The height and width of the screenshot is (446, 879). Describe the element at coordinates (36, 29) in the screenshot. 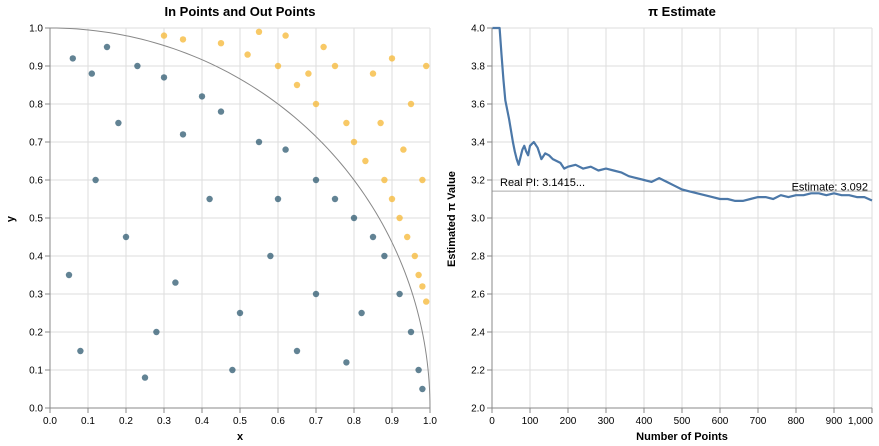

I see `scatter-y-tick-label: 1.0` at that location.